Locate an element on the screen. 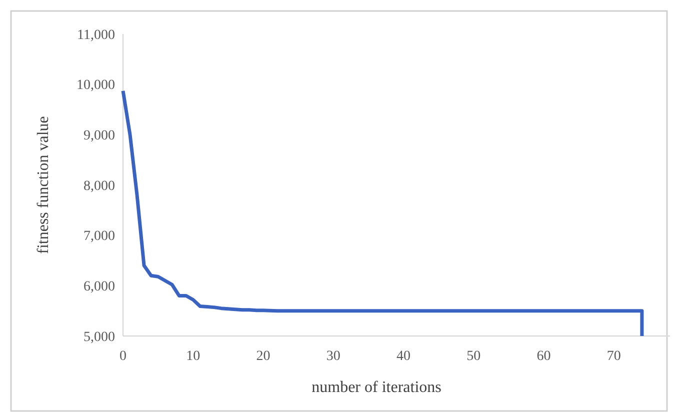  y-tick-label: 6,000 is located at coordinates (99, 287).